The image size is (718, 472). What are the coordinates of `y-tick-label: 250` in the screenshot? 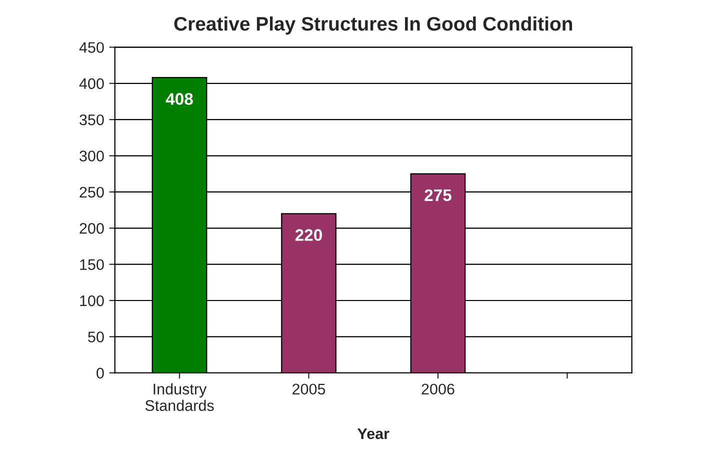 It's located at (92, 192).